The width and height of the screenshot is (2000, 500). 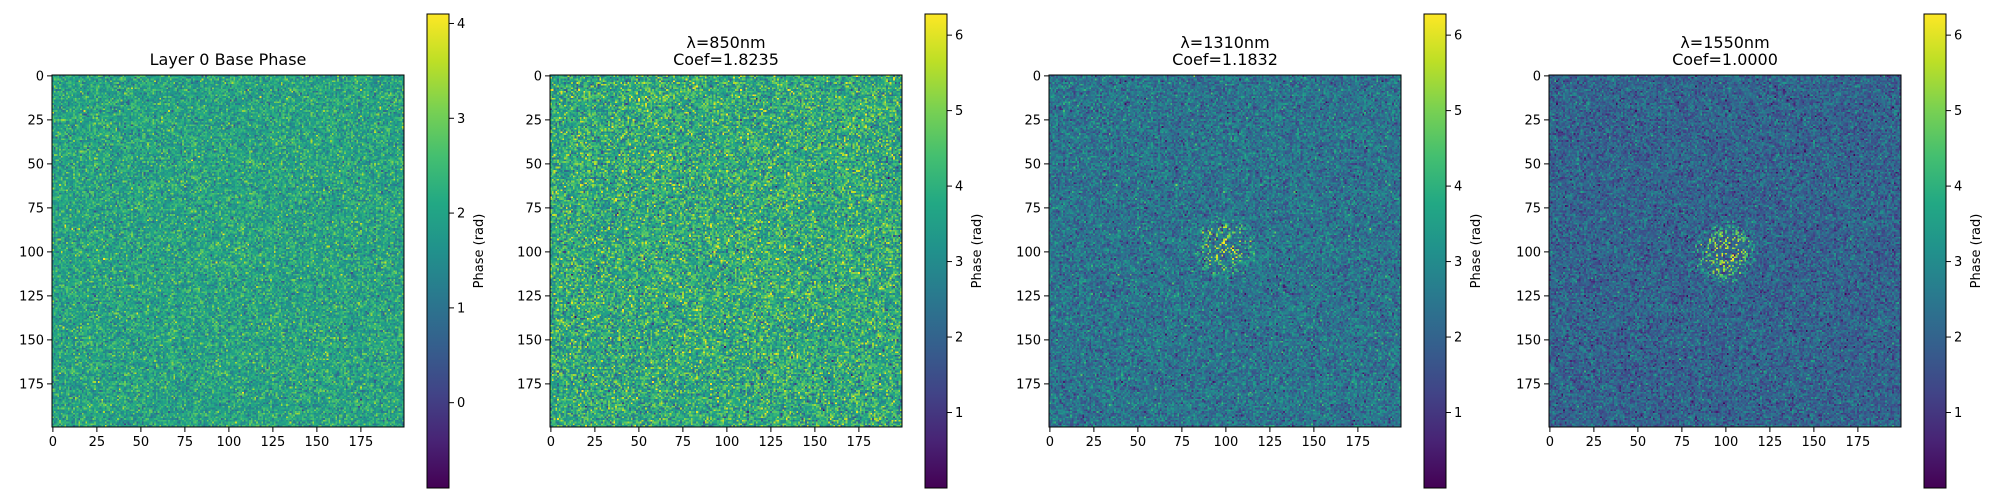 I want to click on panel-title: λ=1310nm Coef=1.1832, so click(x=1225, y=51).